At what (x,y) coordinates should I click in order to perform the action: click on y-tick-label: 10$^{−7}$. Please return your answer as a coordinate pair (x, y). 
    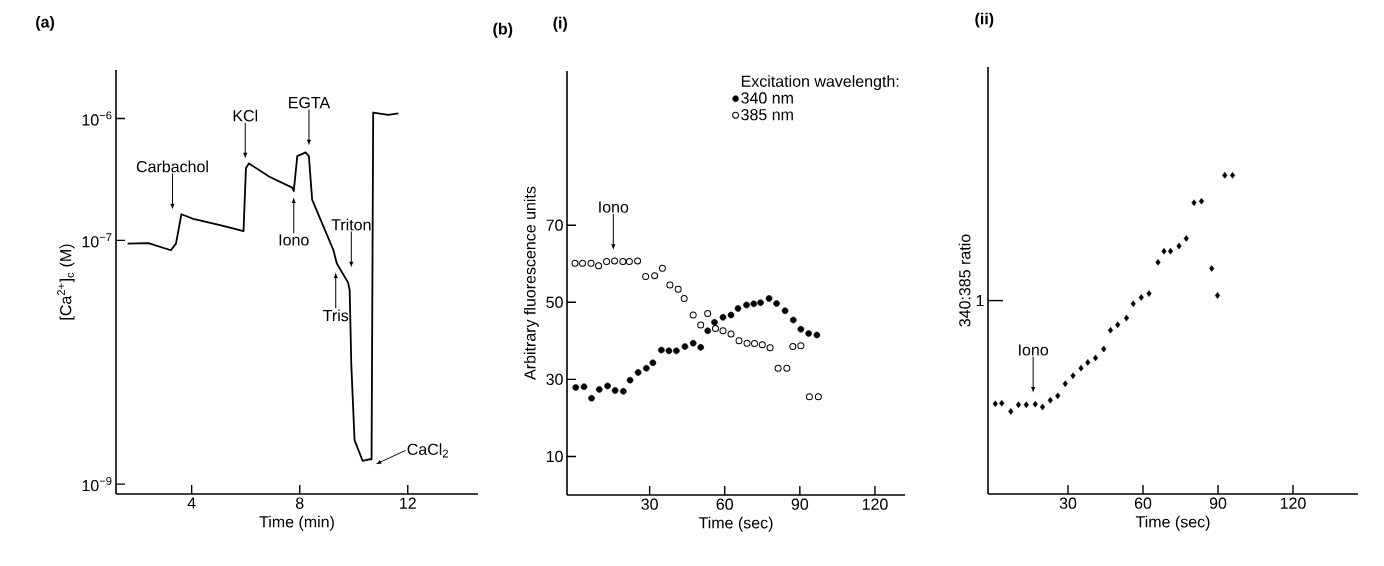
    Looking at the image, I should click on (97, 240).